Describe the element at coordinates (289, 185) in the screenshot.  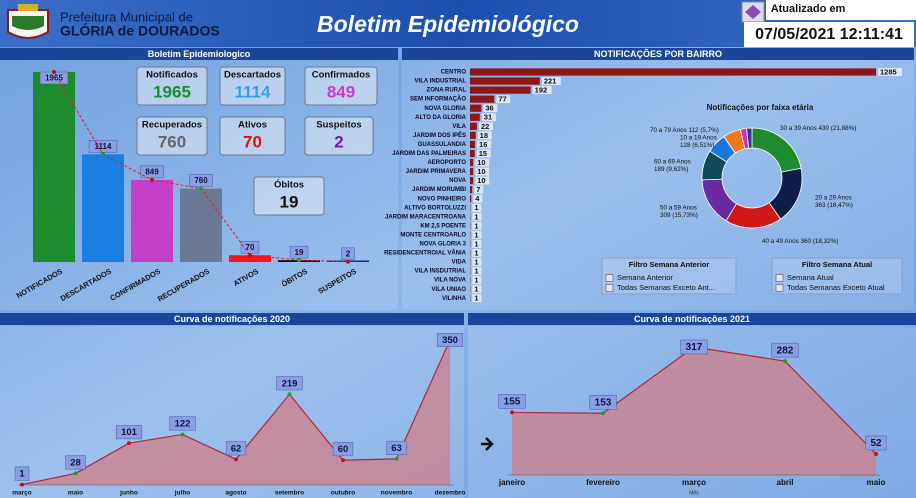
I see `kpi-label: Óbitos` at that location.